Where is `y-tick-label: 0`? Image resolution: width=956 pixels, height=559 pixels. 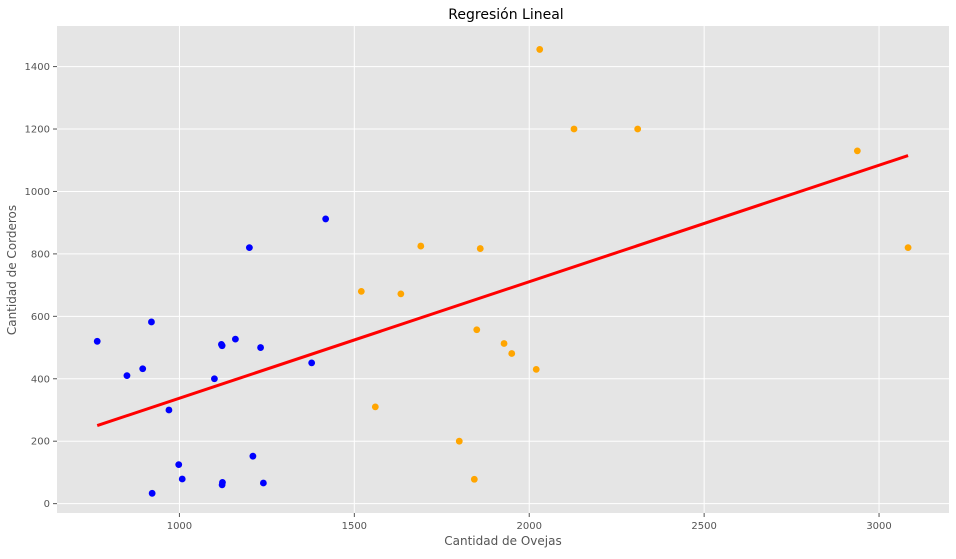
y-tick-label: 0 is located at coordinates (47, 504).